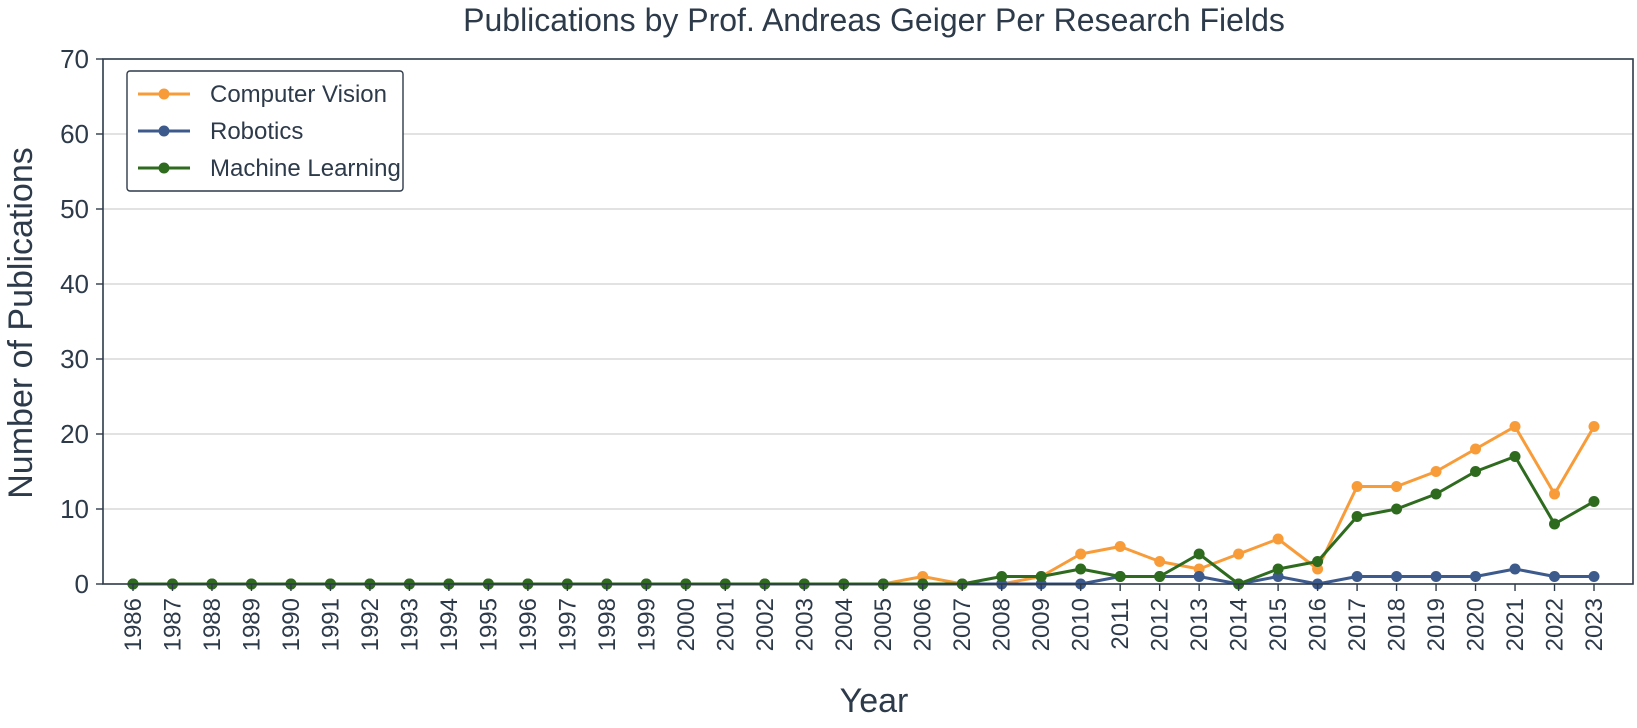  I want to click on x-tick-label: 2011, so click(1120, 624).